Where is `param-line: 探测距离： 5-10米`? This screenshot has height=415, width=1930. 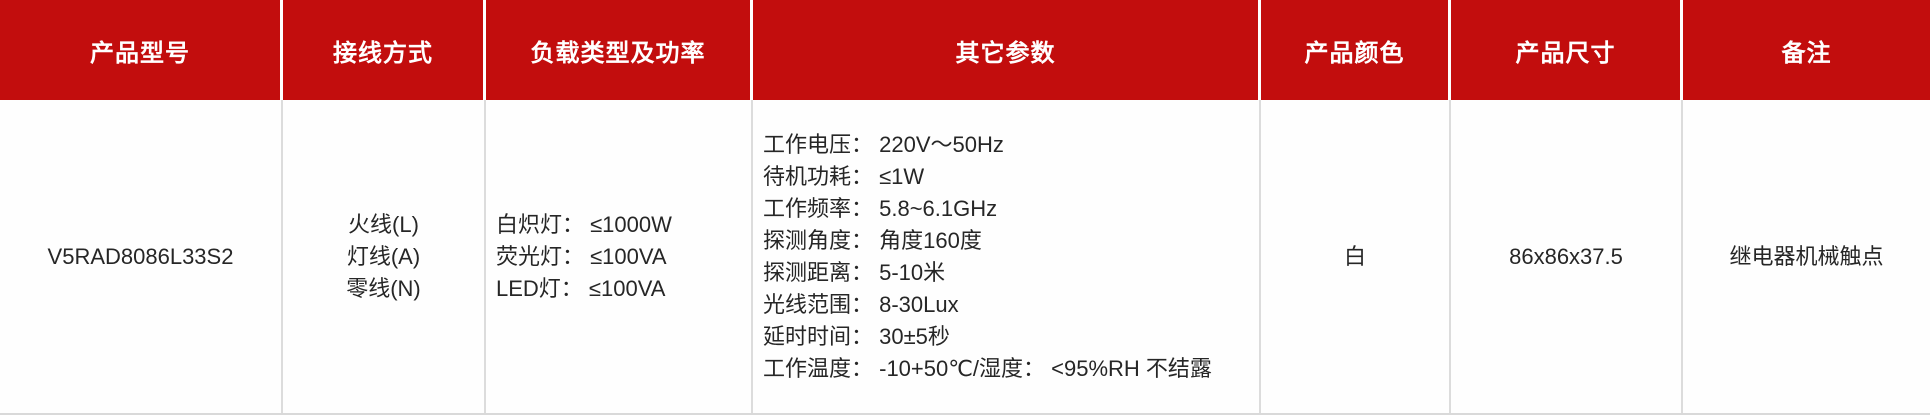 param-line: 探测距离： 5-10米 is located at coordinates (854, 272).